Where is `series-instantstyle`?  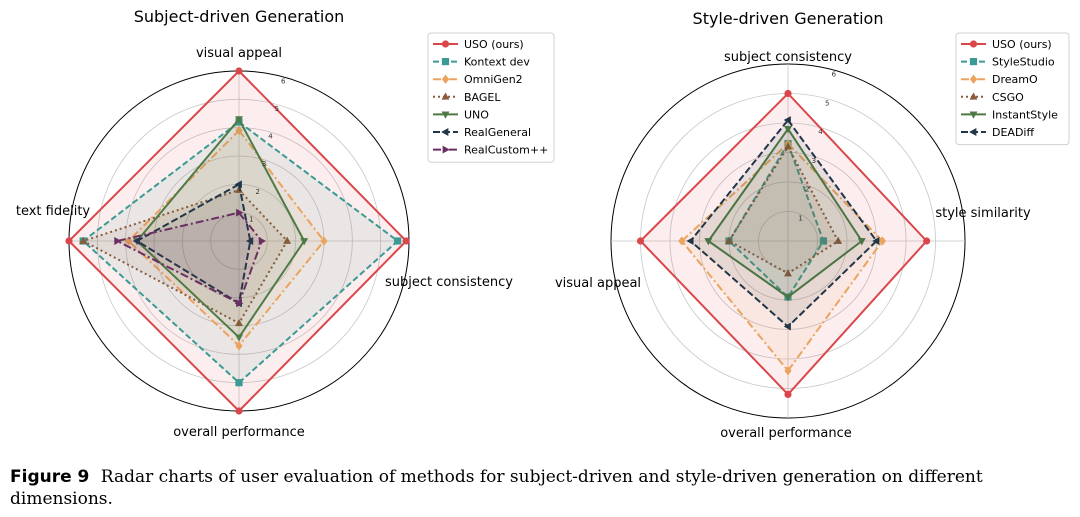
series-instantstyle is located at coordinates (785, 214).